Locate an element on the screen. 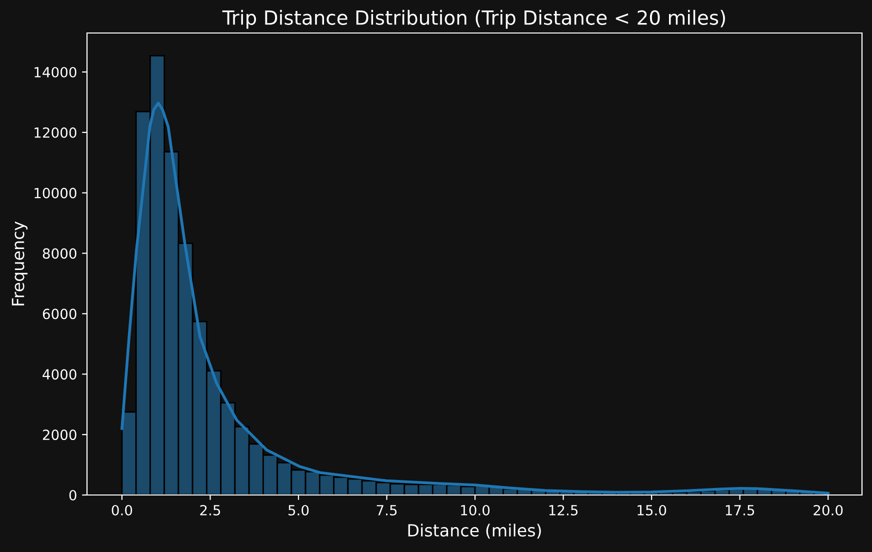 This screenshot has height=552, width=872. y-tick-label: 12000 is located at coordinates (55, 132).